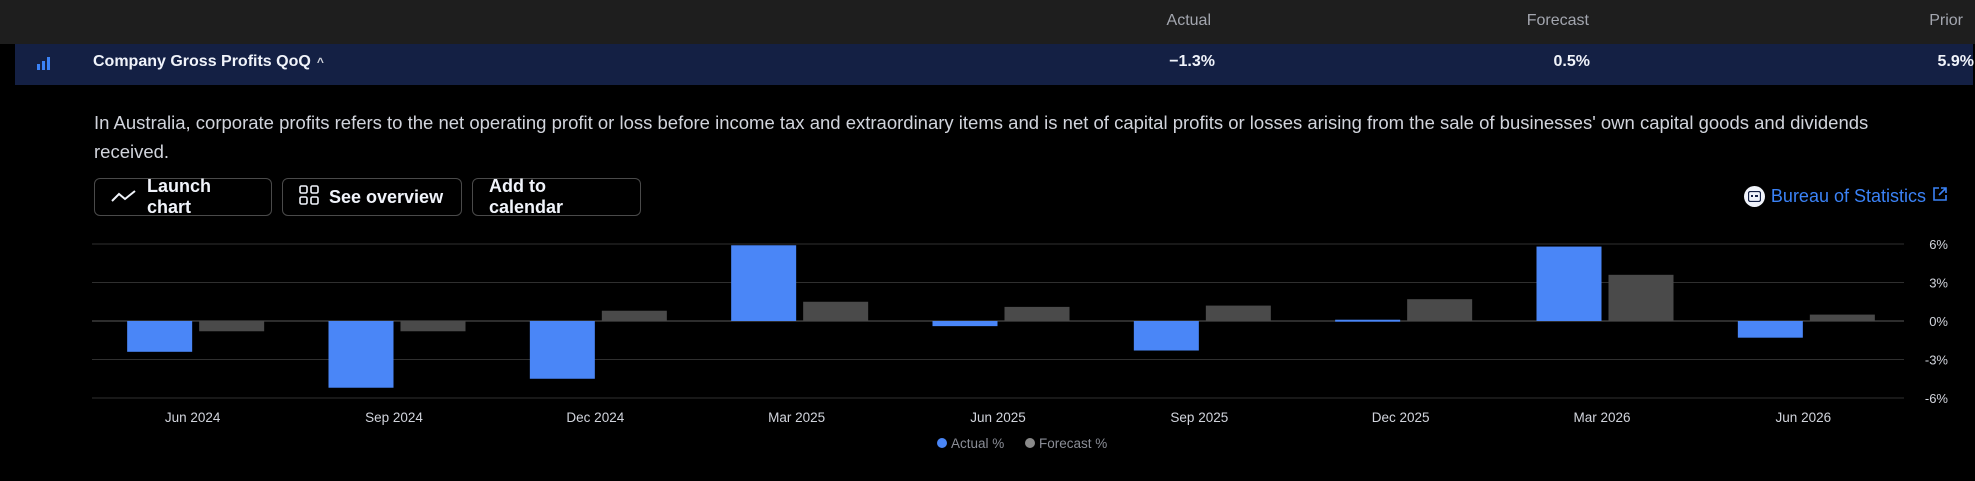  What do you see at coordinates (1401, 417) in the screenshot?
I see `x-tick-label: Dec 2025` at bounding box center [1401, 417].